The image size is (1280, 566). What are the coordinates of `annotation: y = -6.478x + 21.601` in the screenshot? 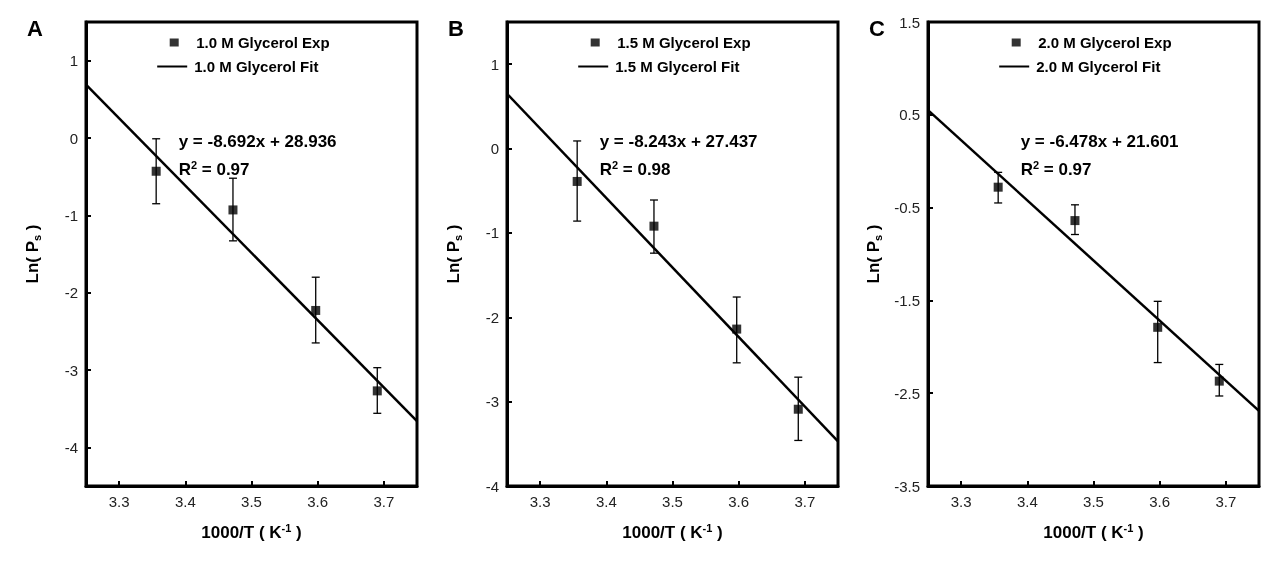 It's located at (1099, 142).